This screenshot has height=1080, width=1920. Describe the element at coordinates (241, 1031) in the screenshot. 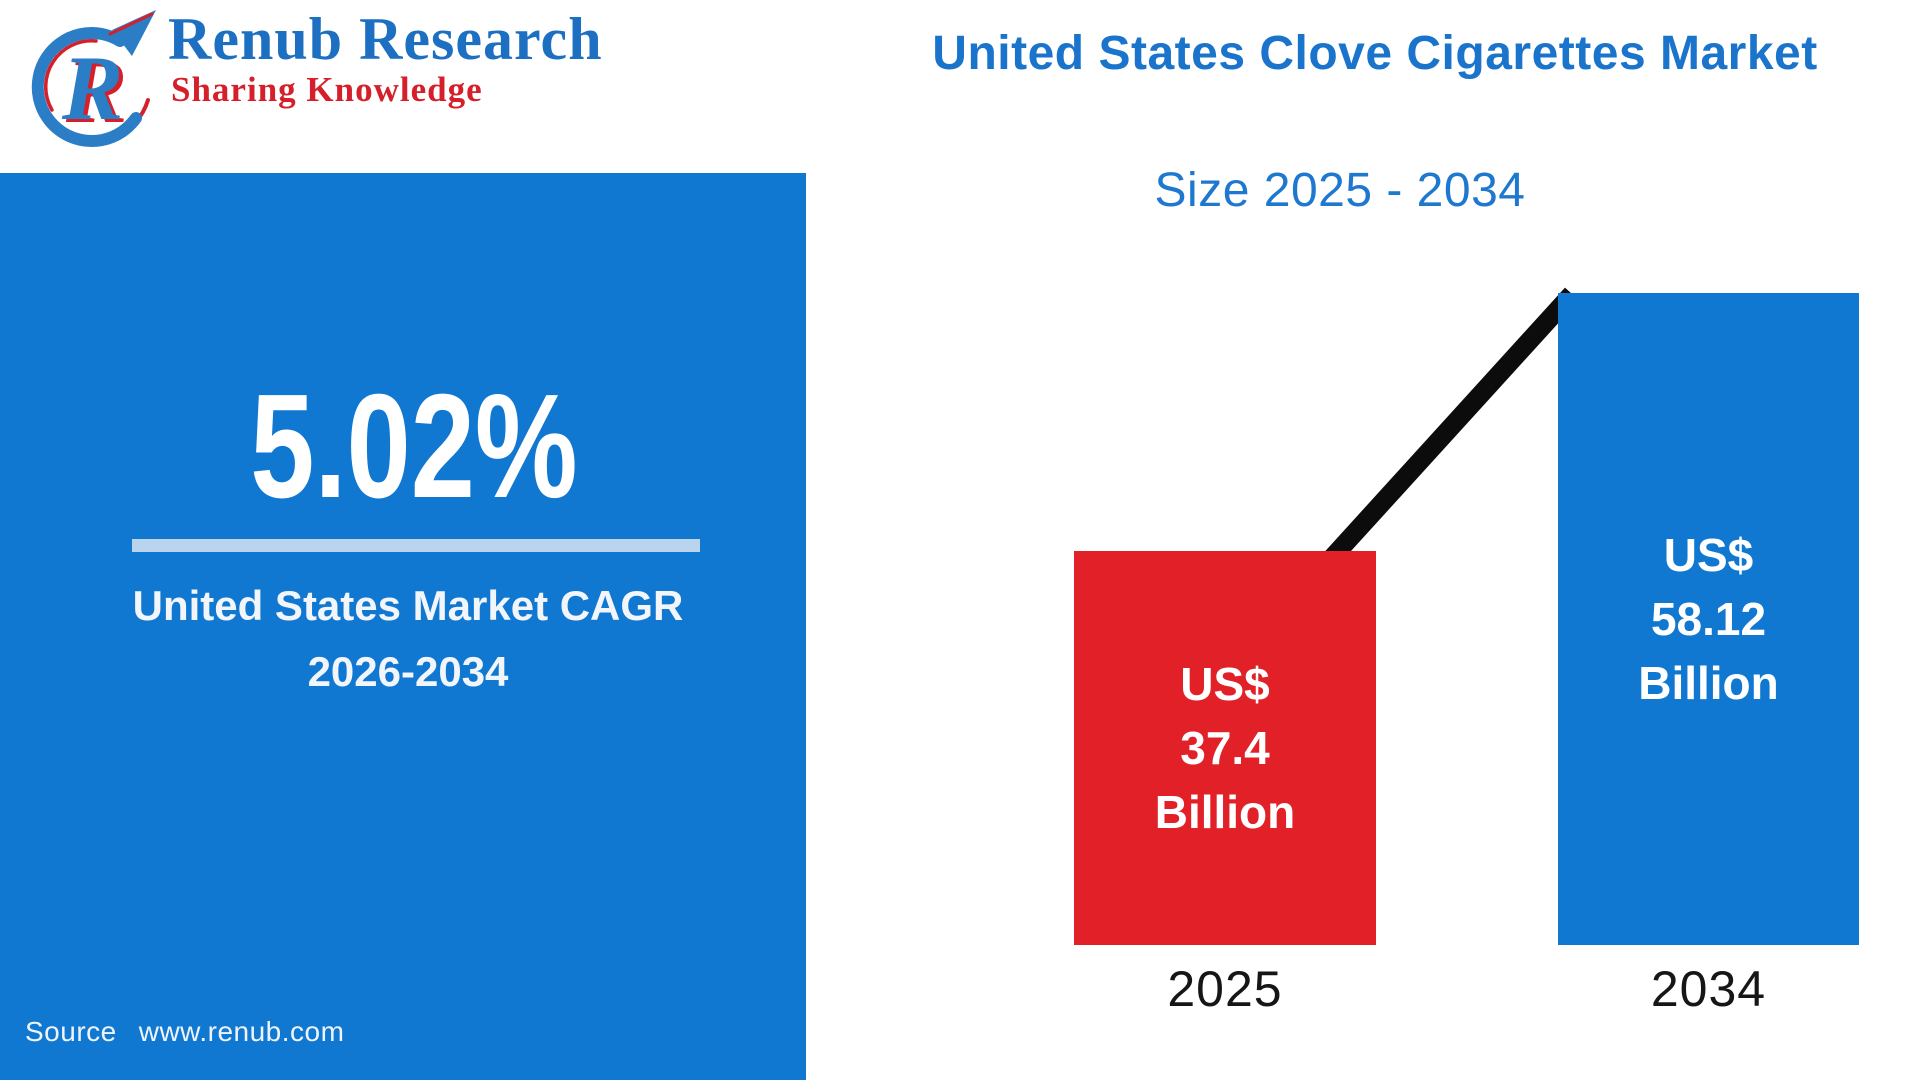

I see `source-url: www.renub.com` at that location.